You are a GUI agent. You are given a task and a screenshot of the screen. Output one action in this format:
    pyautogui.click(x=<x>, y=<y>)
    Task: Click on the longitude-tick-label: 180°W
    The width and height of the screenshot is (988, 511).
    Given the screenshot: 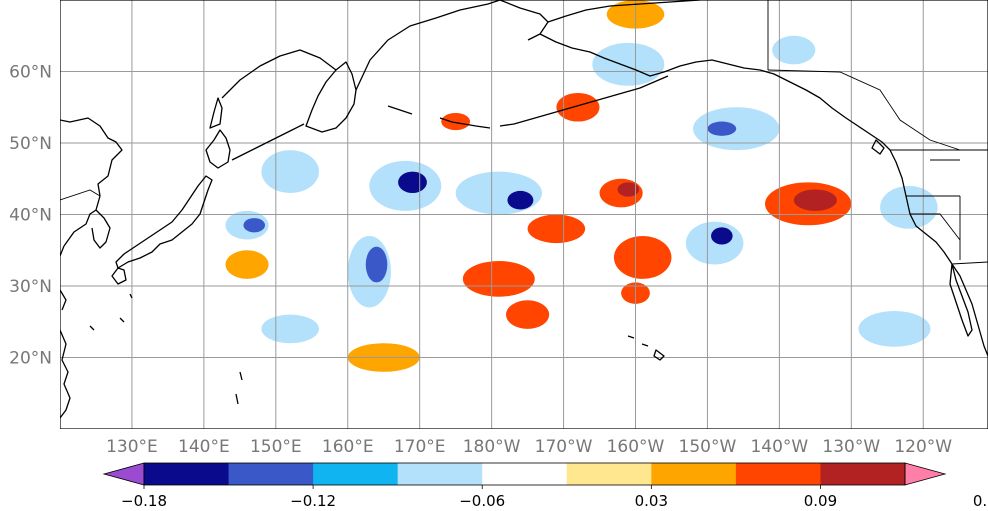 What is the action you would take?
    pyautogui.click(x=492, y=447)
    